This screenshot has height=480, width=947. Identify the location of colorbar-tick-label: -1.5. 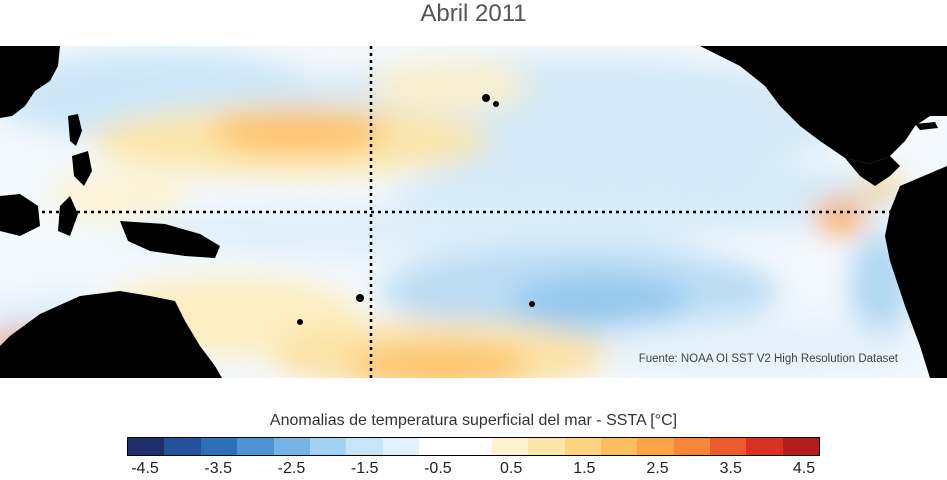
(364, 468).